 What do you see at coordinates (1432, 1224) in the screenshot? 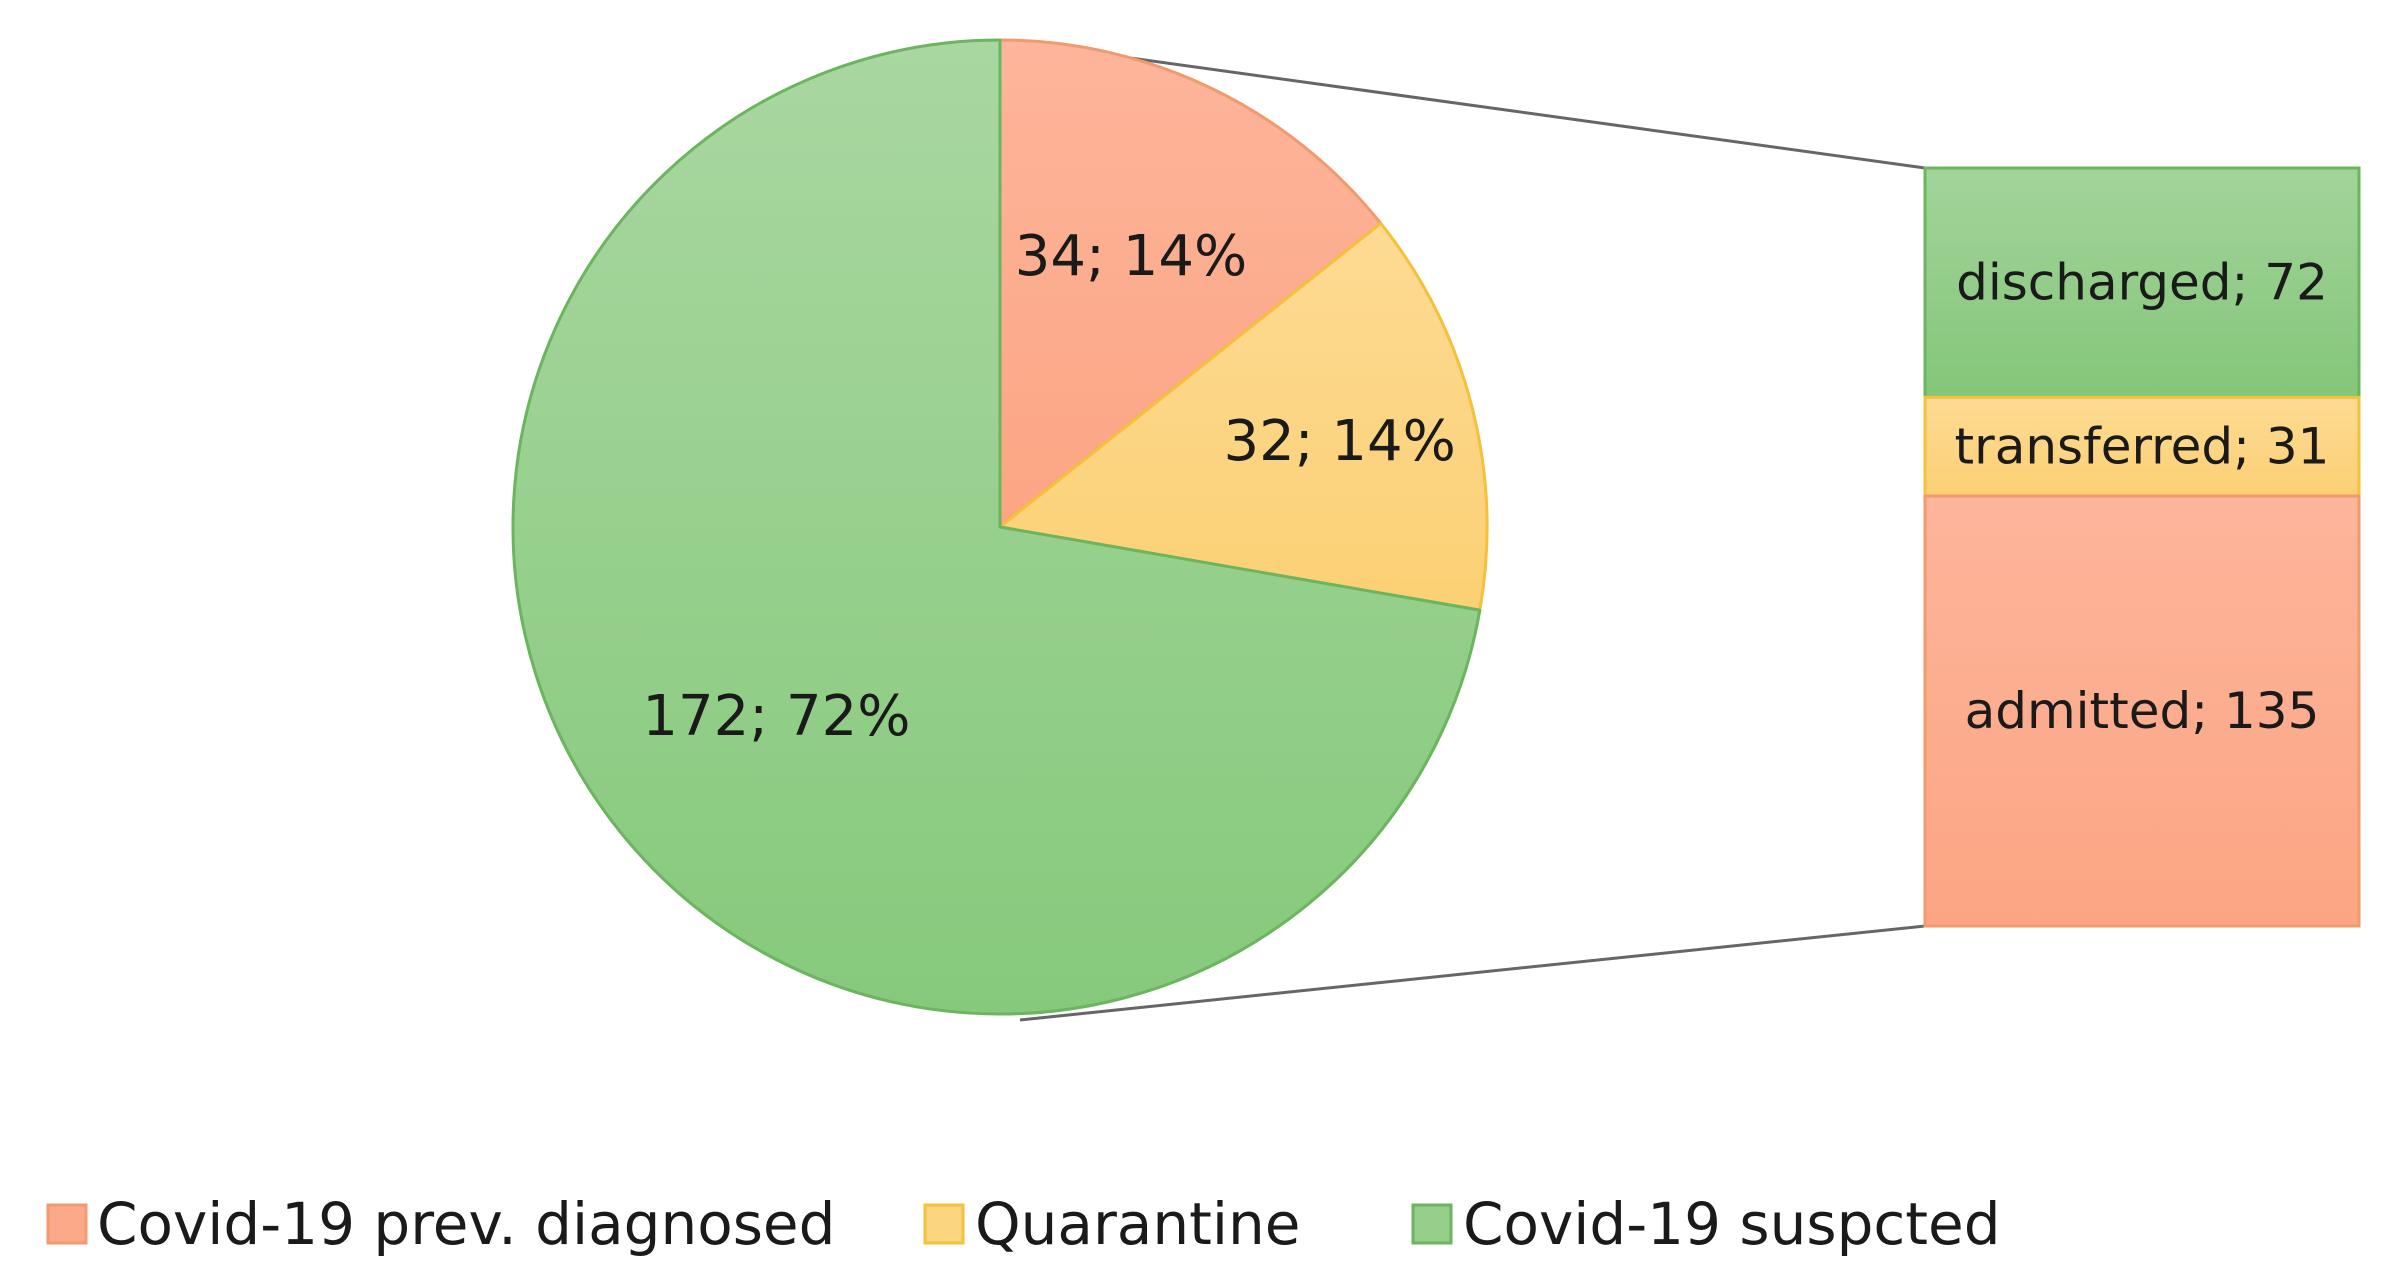
I see `legend-swatch-covid-suspected` at bounding box center [1432, 1224].